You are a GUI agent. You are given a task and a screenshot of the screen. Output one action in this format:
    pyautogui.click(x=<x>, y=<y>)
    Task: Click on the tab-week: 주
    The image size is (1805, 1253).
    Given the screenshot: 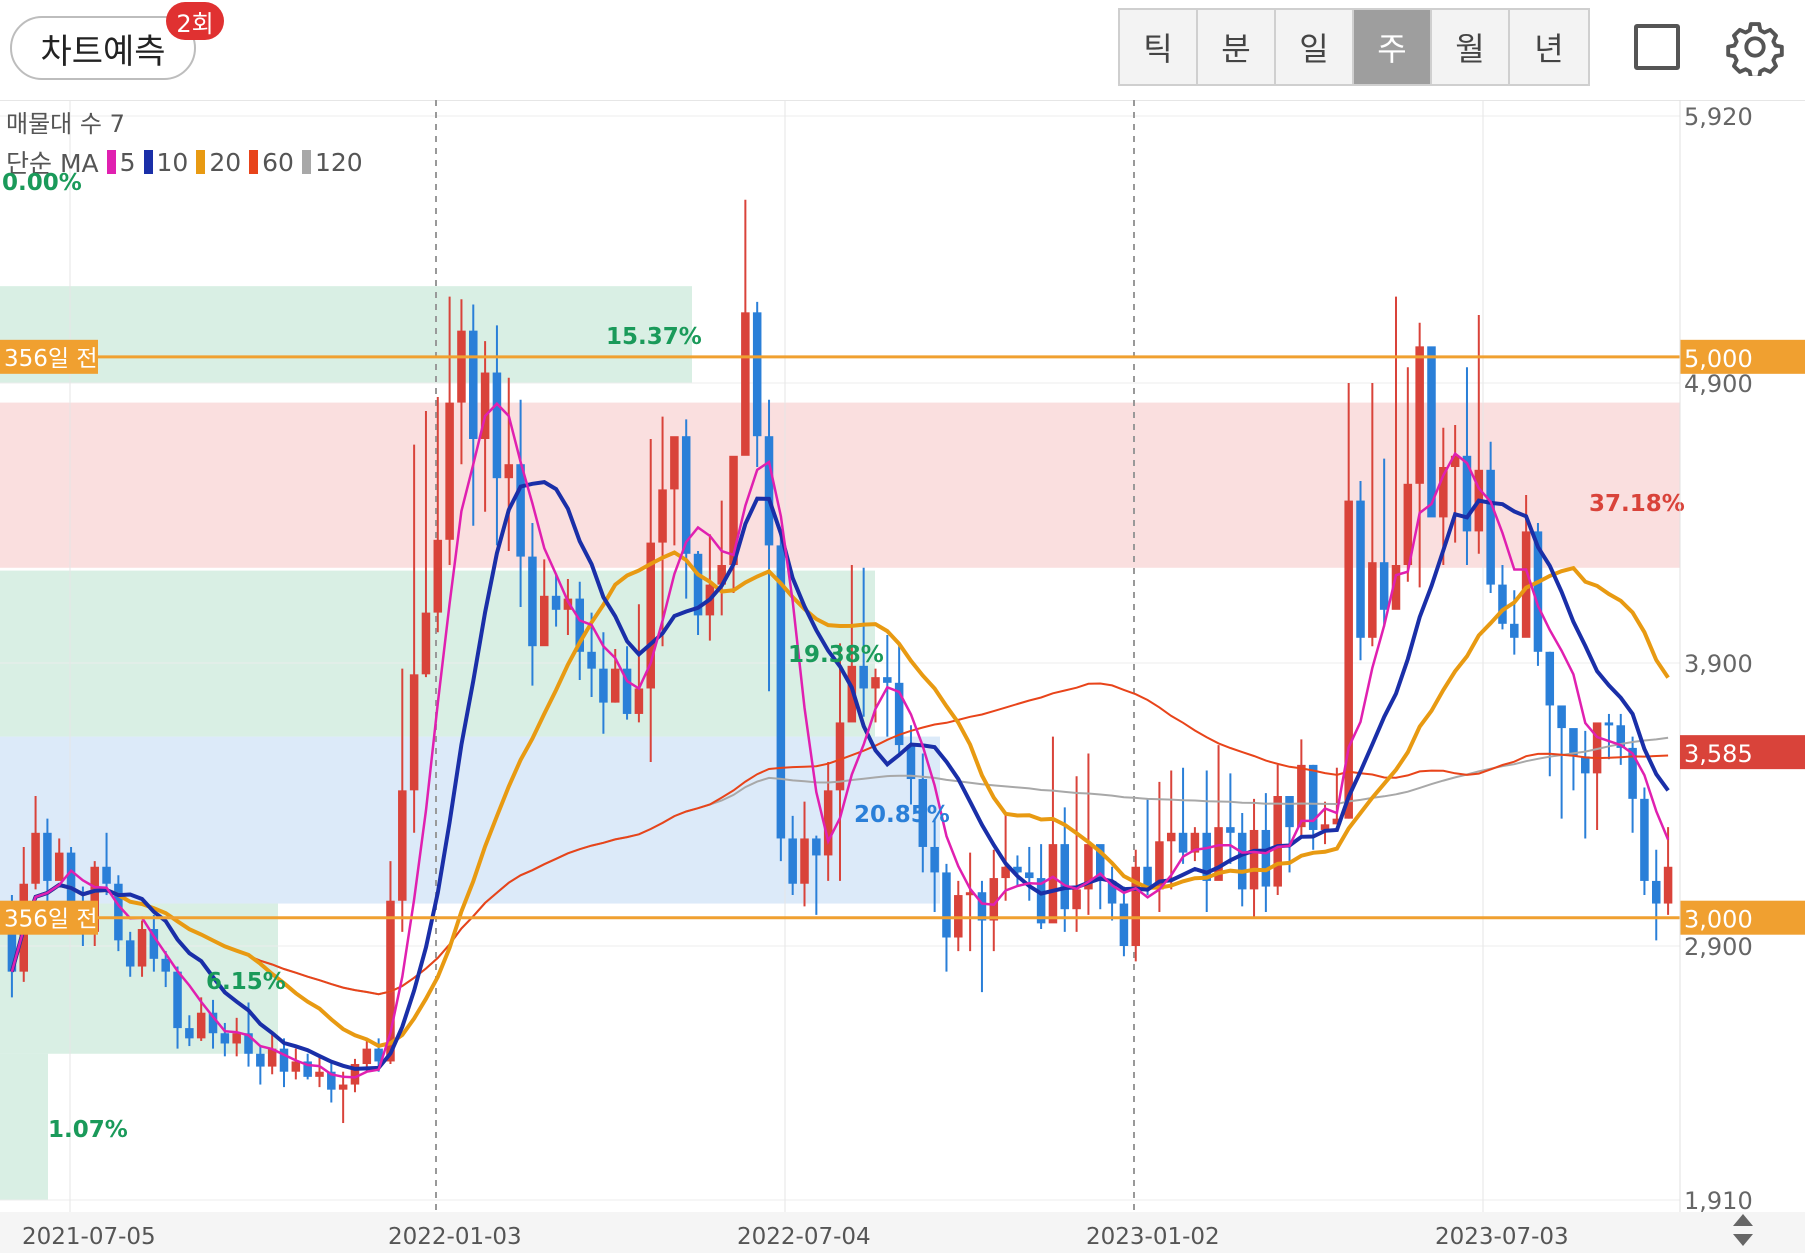 What is the action you would take?
    pyautogui.click(x=1393, y=47)
    